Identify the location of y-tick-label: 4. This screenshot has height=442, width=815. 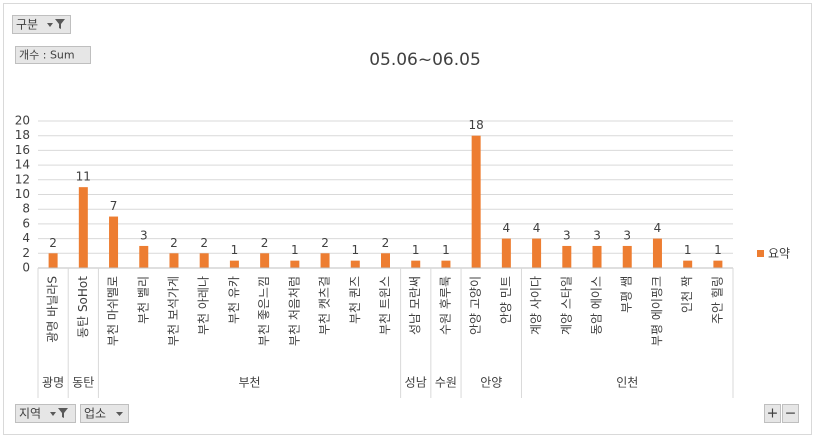
(26, 238).